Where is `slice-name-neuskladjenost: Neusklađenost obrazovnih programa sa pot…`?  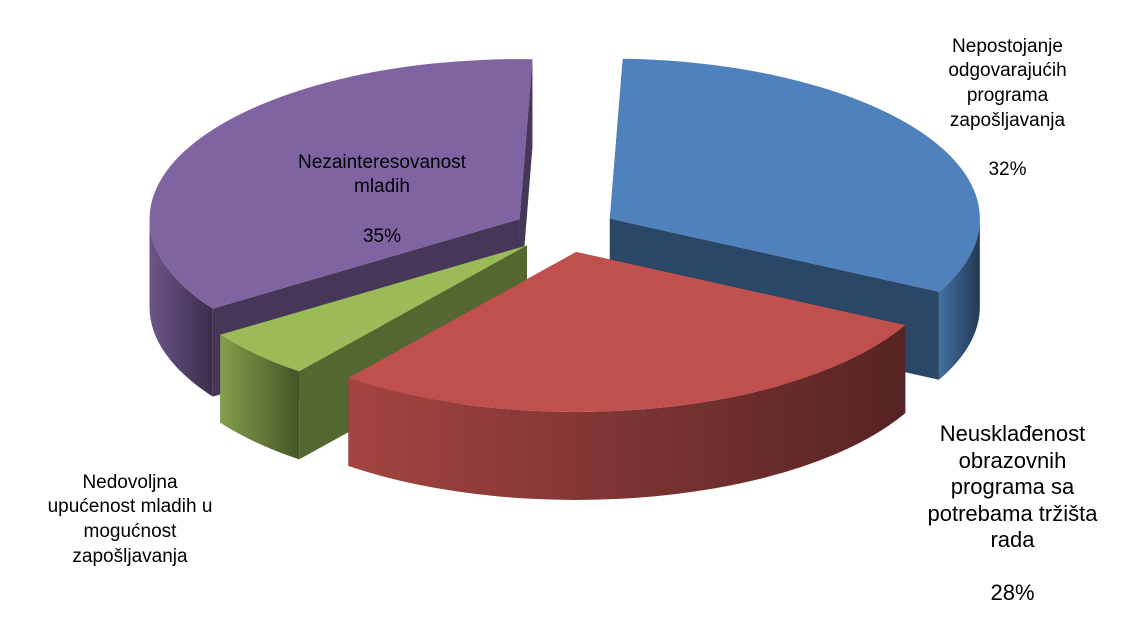 slice-name-neuskladjenost: Neusklađenost obrazovnih programa sa pot… is located at coordinates (1012, 486).